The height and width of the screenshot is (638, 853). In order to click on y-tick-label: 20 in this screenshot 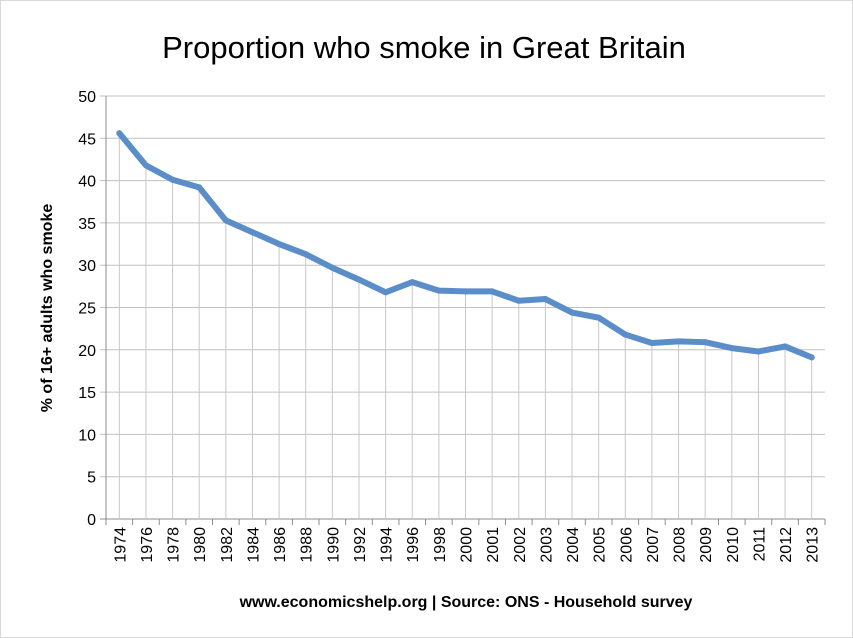, I will do `click(87, 351)`.